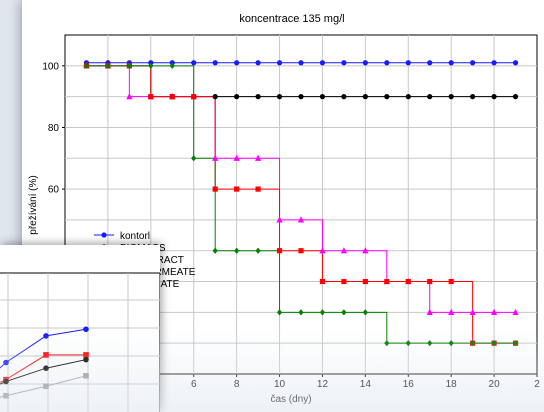 Image resolution: width=544 pixels, height=412 pixels. I want to click on x-tick-label: 10, so click(280, 384).